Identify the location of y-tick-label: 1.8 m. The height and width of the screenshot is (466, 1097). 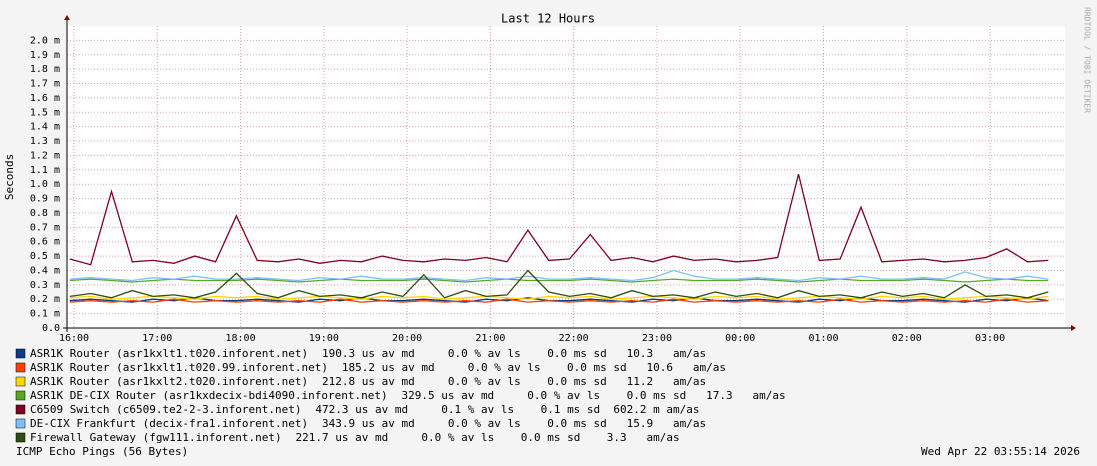
(45, 69).